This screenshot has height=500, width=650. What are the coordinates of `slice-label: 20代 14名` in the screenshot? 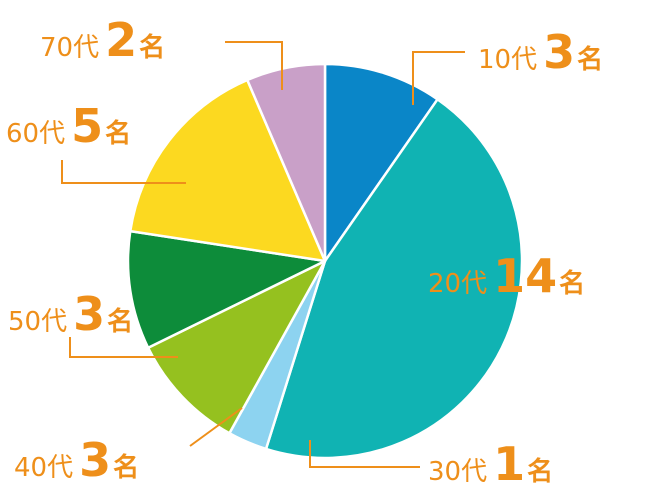 It's located at (506, 276).